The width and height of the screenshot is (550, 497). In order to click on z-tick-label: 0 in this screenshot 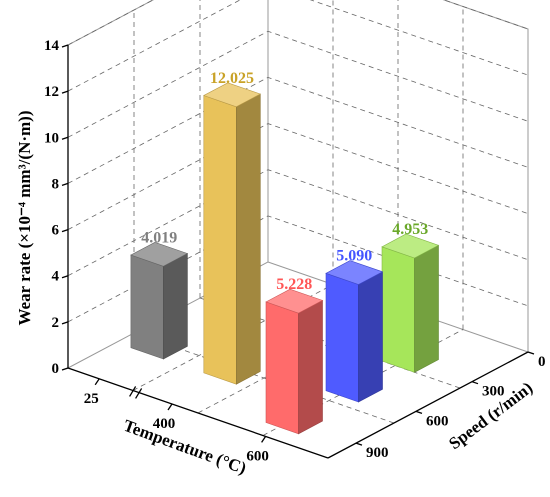, I will do `click(56, 369)`.